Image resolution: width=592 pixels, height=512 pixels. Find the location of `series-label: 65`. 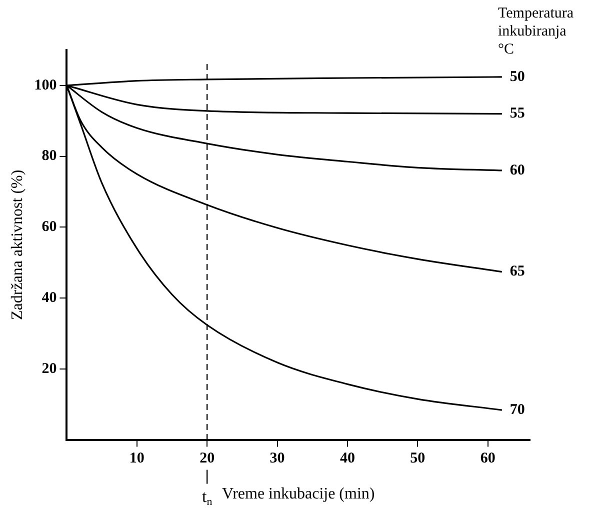

series-label: 65 is located at coordinates (517, 272).